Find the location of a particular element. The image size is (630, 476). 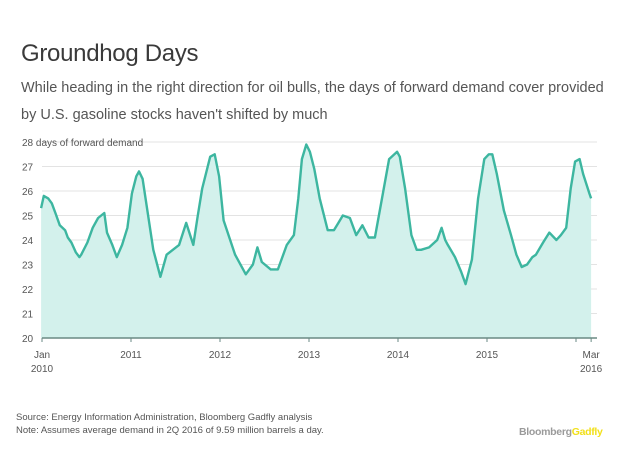

y-tick-label-22: 22 is located at coordinates (28, 290).